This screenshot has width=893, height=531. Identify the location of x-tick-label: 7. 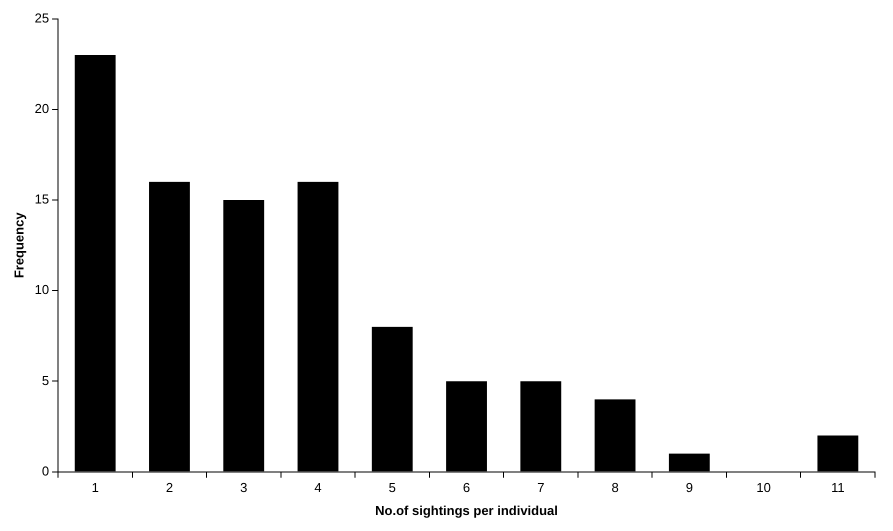
(540, 488).